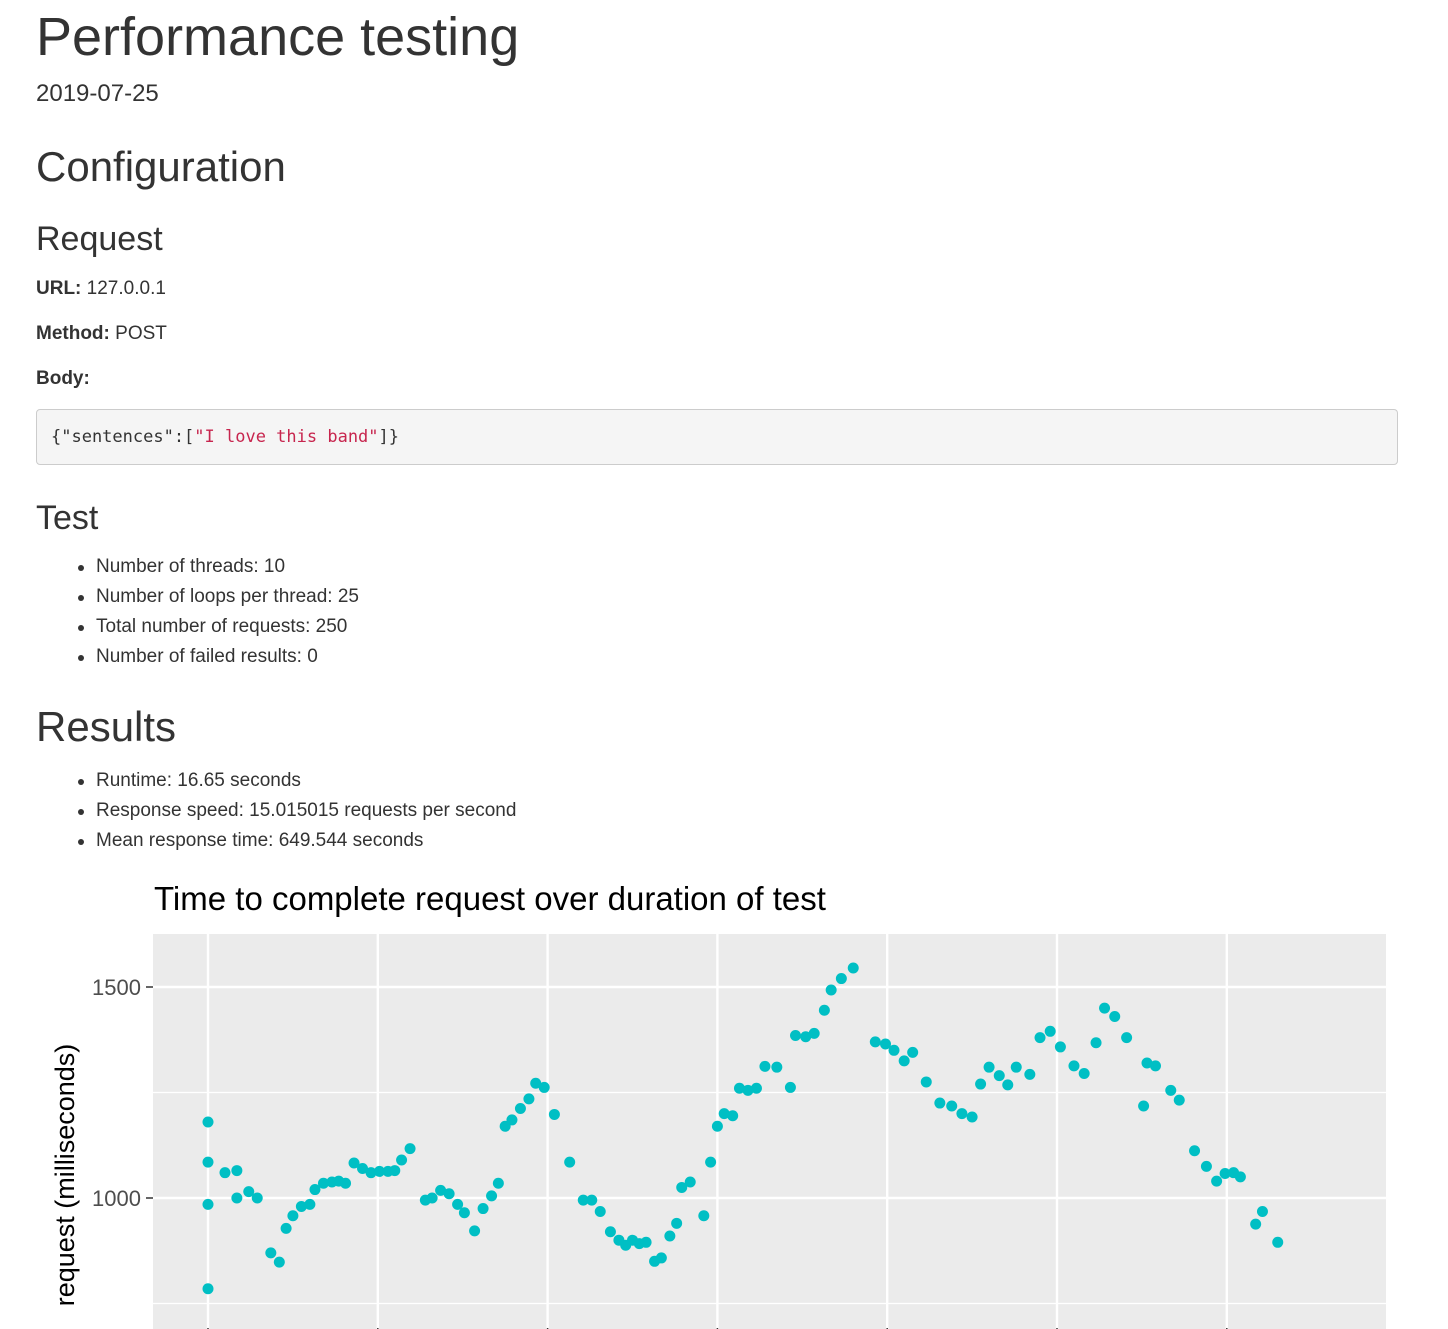 Image resolution: width=1448 pixels, height=1329 pixels. I want to click on url-value: 127.0.0.1, so click(126, 288).